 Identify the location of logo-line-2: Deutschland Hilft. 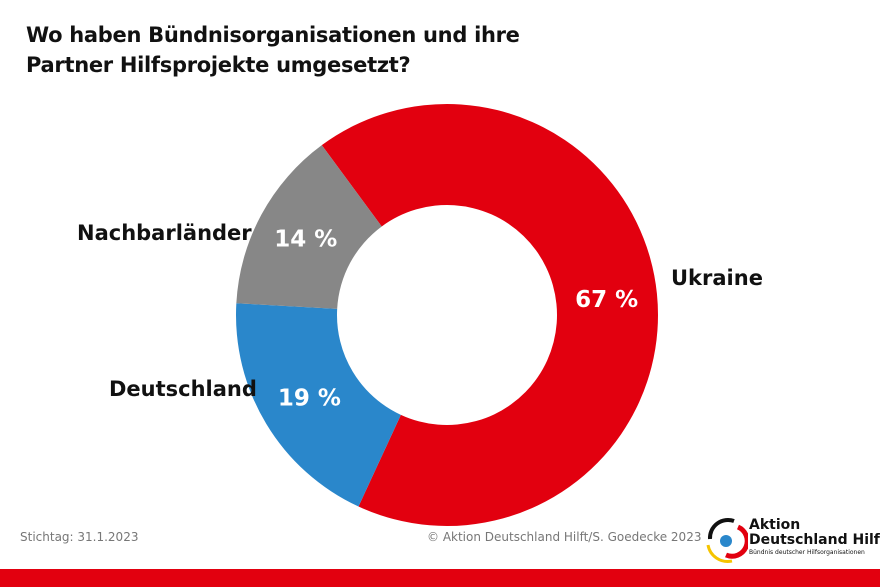
(814, 540).